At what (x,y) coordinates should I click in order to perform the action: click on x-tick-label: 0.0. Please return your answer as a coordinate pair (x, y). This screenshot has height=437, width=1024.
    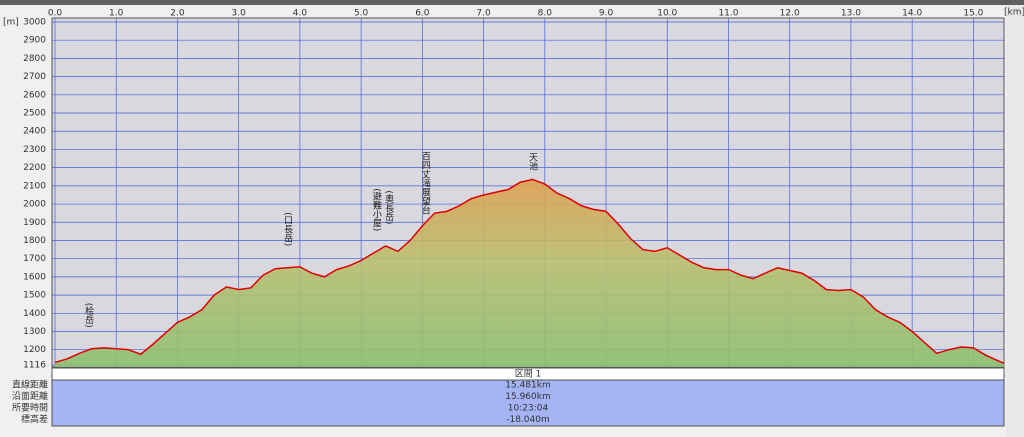
    Looking at the image, I should click on (55, 14).